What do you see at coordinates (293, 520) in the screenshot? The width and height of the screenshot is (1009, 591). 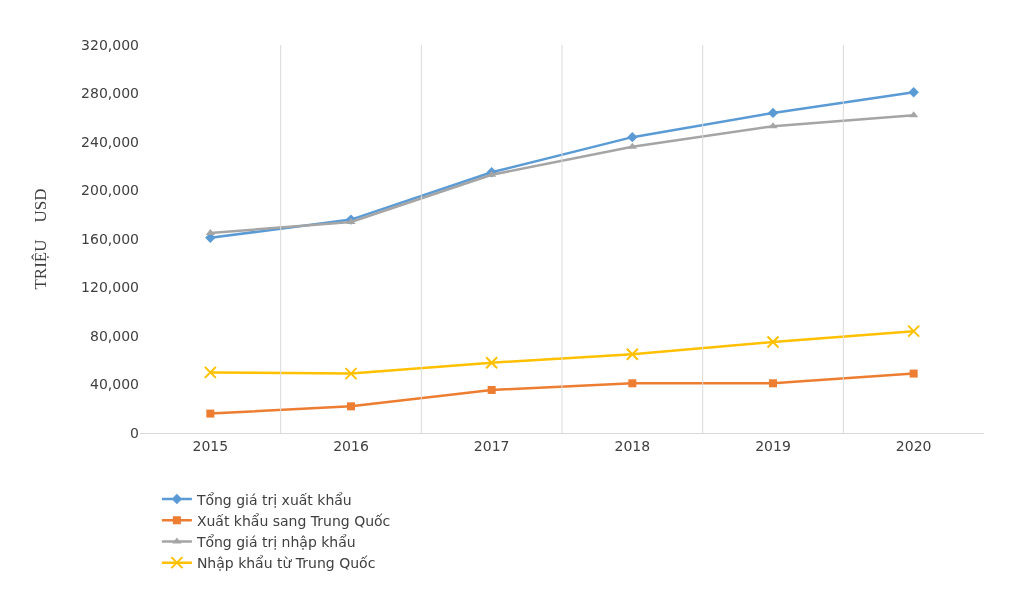 I see `legend-label: Xuất khẩu sang Trung Quốc` at bounding box center [293, 520].